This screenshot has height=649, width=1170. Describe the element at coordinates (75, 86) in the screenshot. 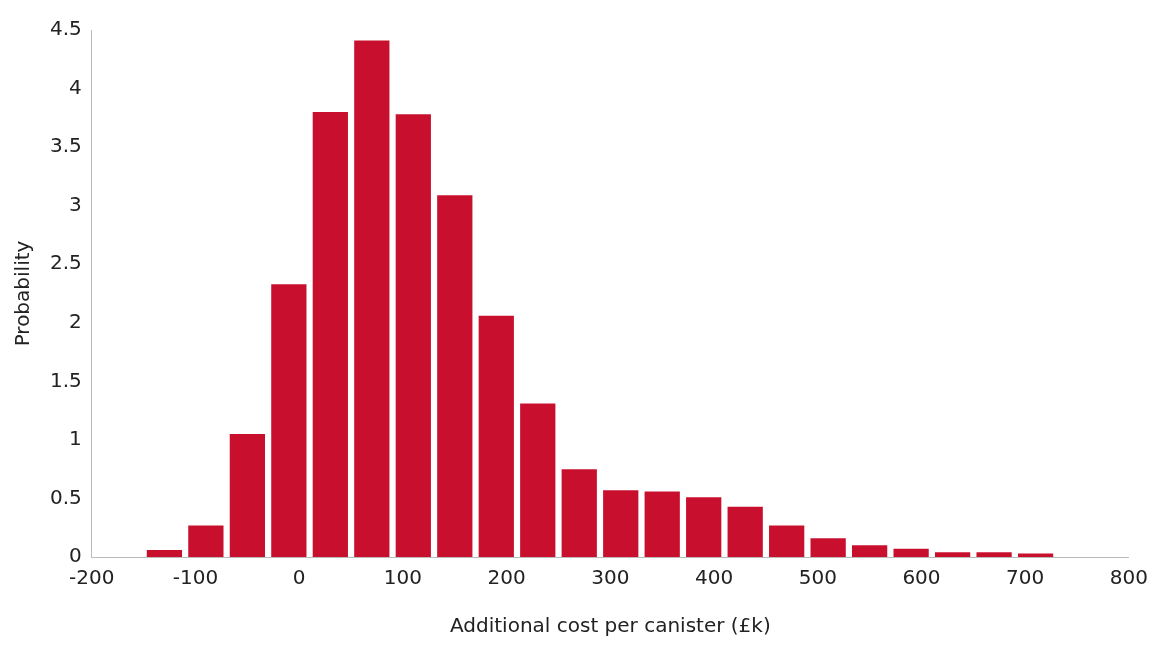

I see `y-tick-label: 4` at that location.